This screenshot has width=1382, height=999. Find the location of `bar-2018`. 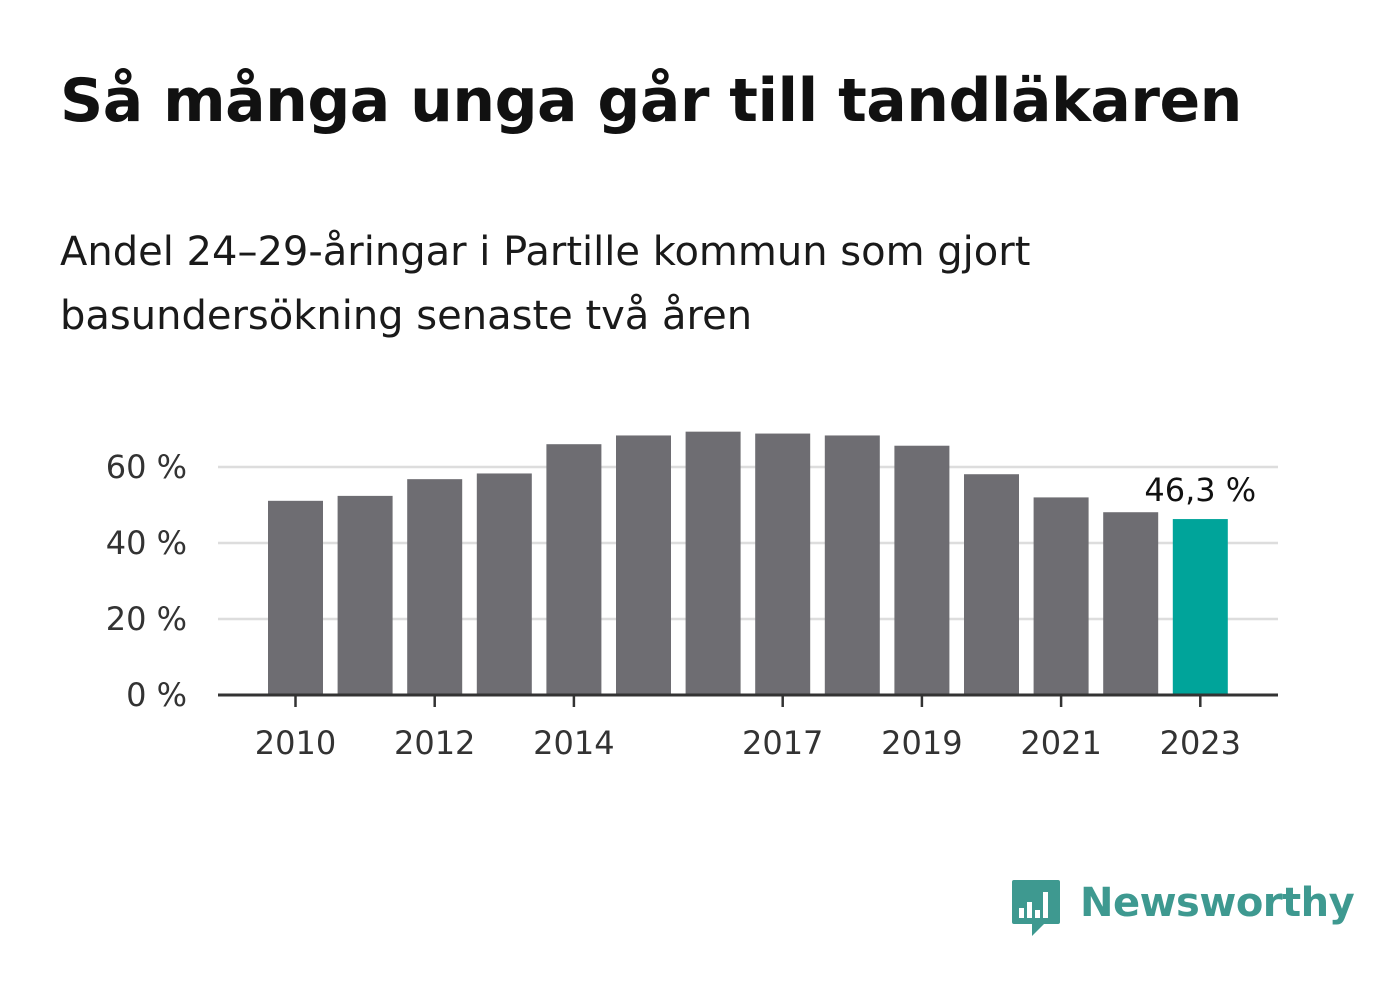

bar-2018 is located at coordinates (852, 565).